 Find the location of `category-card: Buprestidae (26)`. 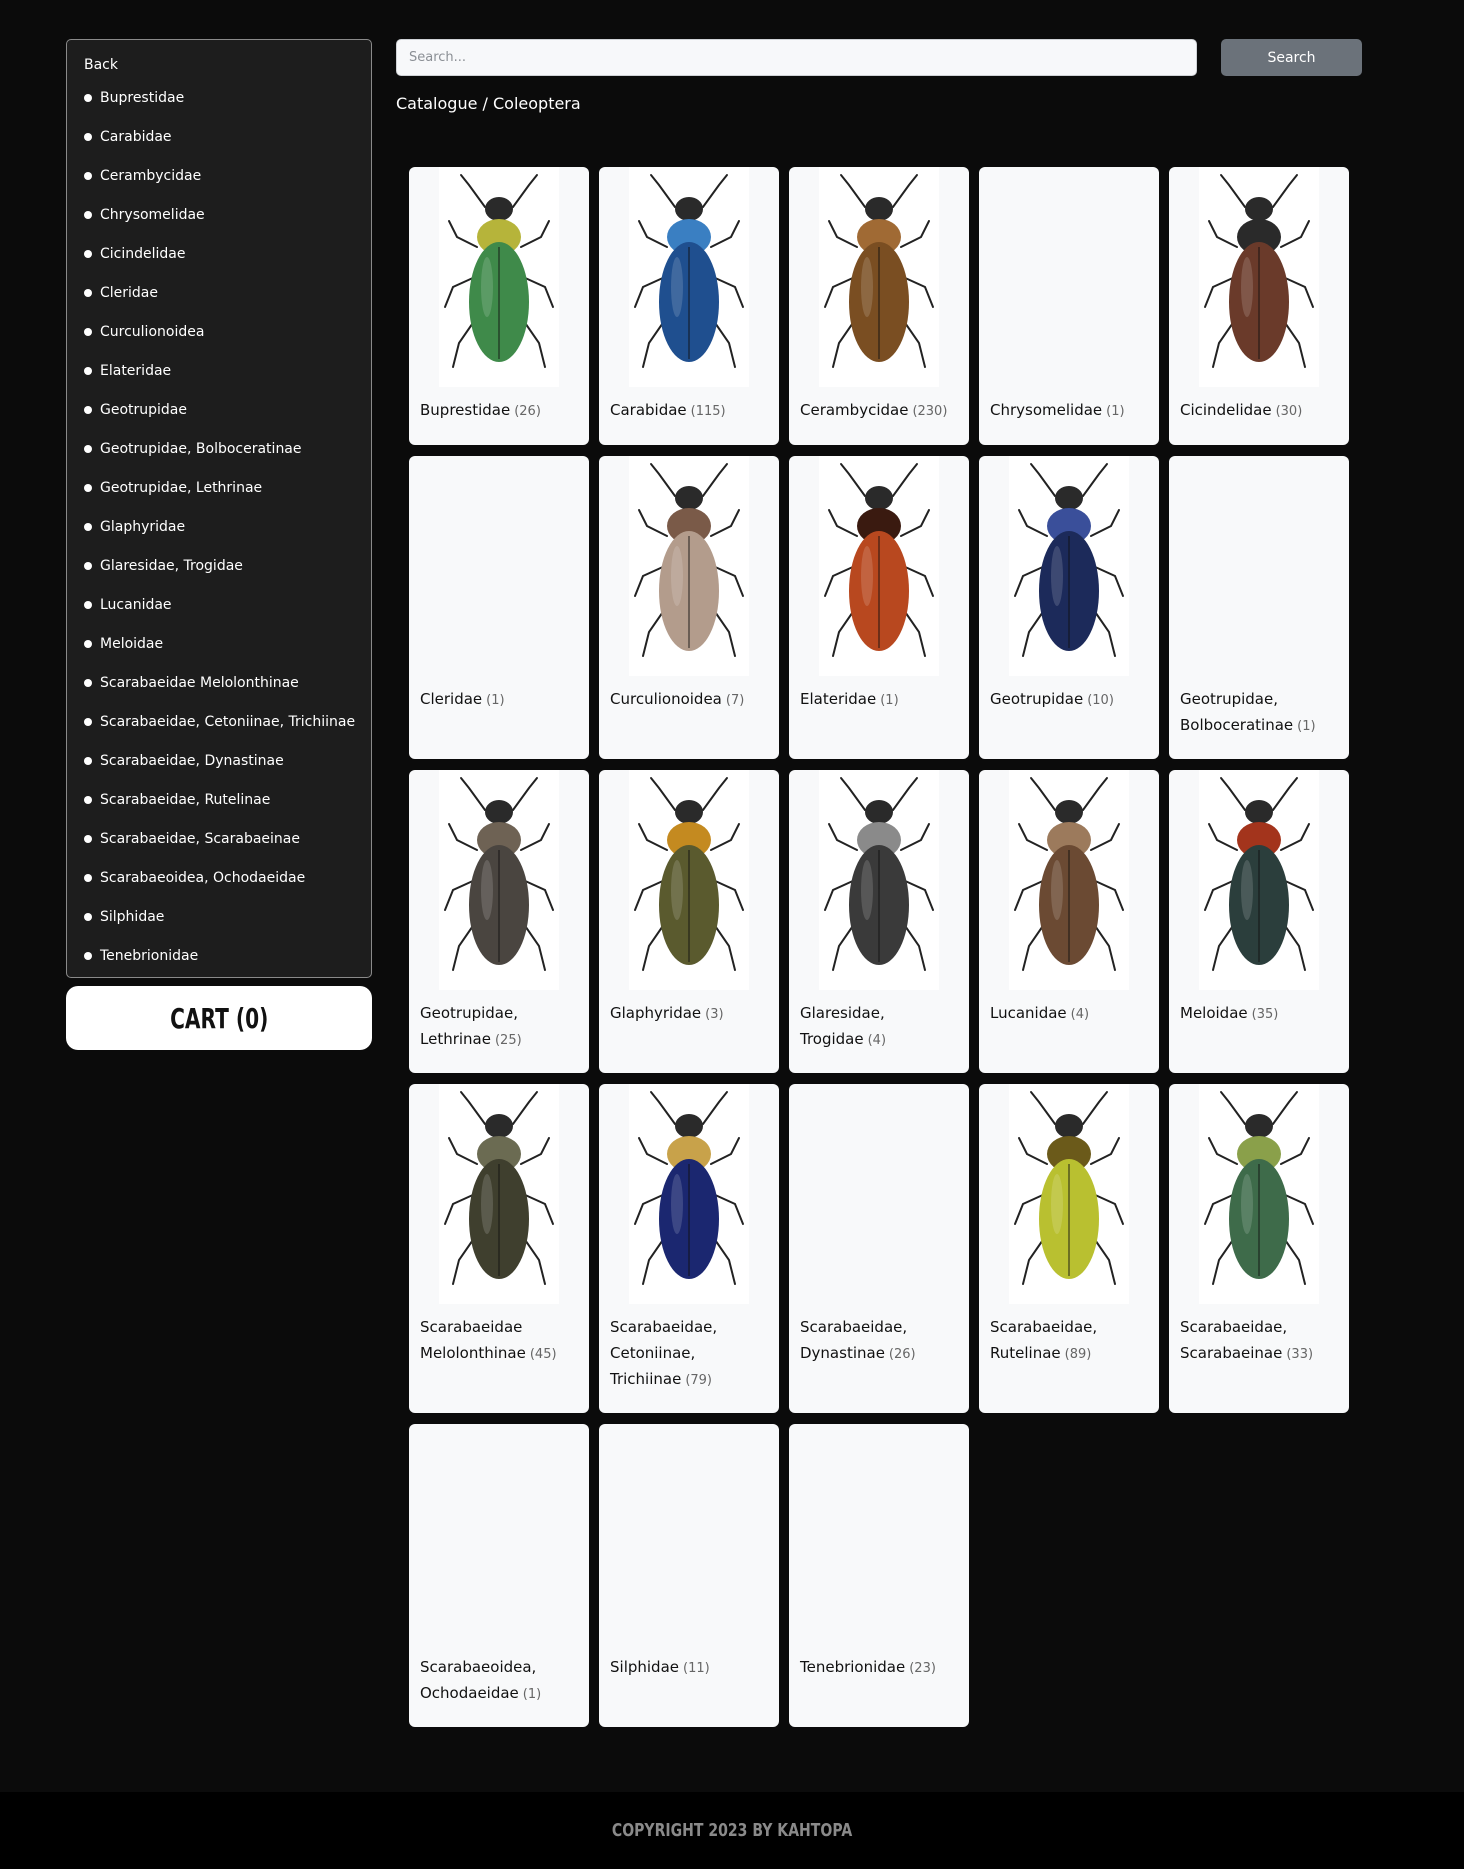

category-card: Buprestidae (26) is located at coordinates (499, 306).